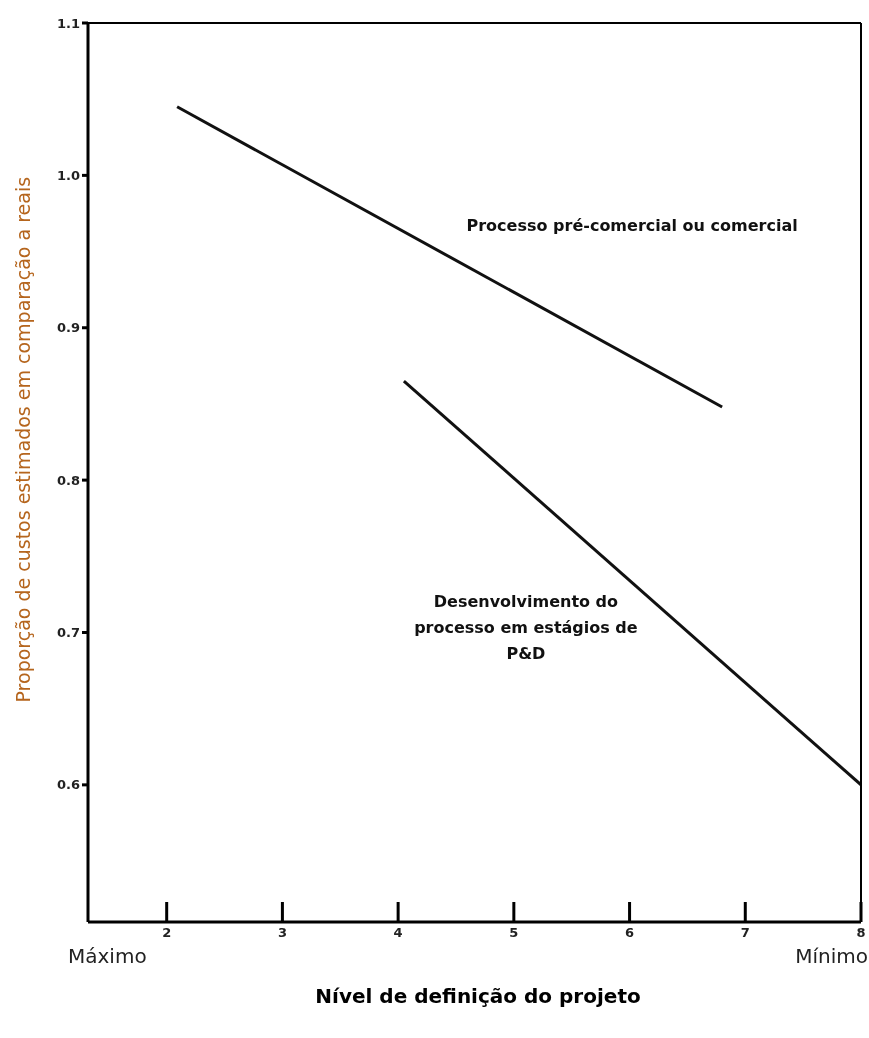 The width and height of the screenshot is (869, 1038). Describe the element at coordinates (526, 628) in the screenshot. I see `series-label: Desenvolvimento do processo em estágios de P&D` at that location.